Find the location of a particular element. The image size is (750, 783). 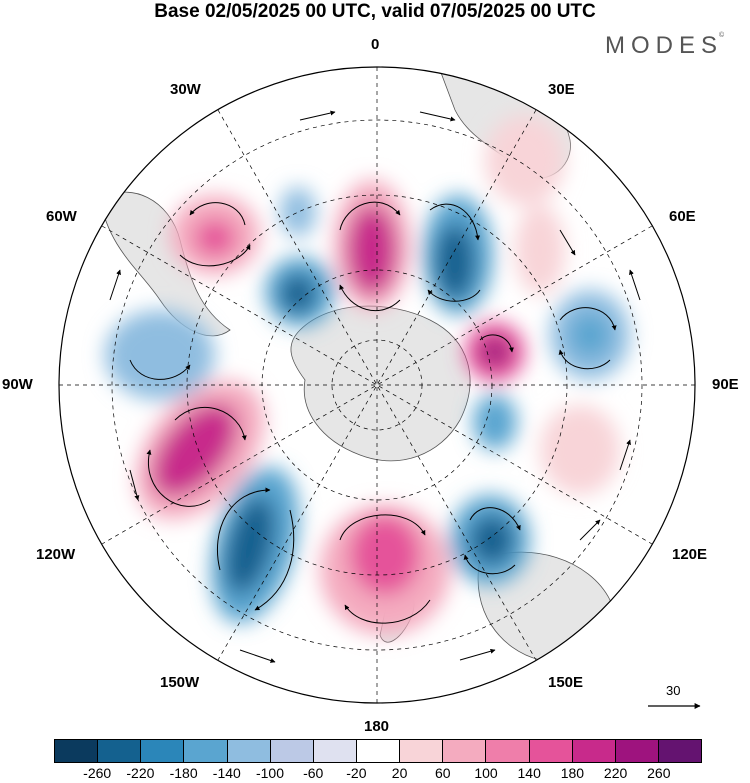

colorbar-tick-label: 180 is located at coordinates (572, 773).